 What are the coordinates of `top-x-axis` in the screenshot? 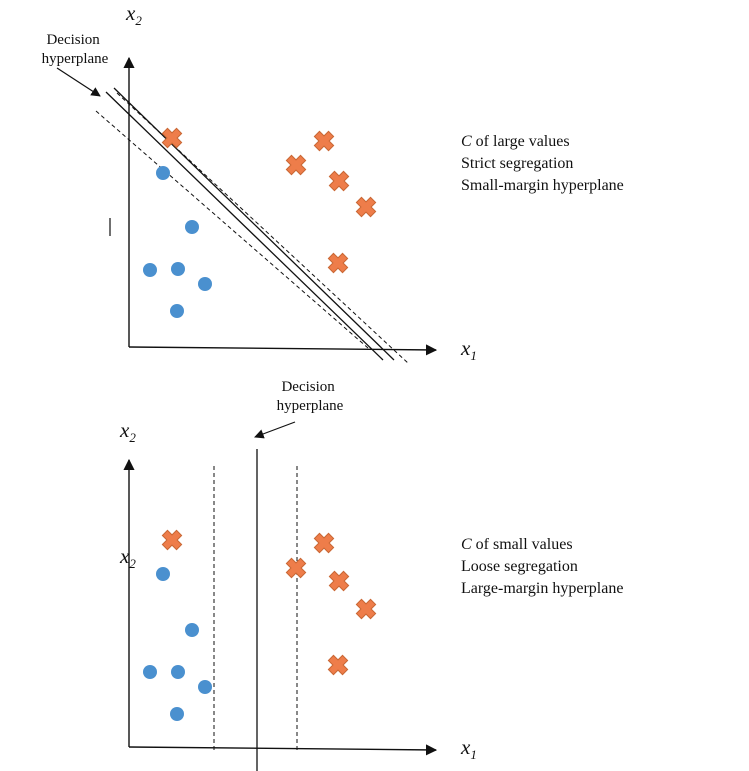 It's located at (283, 350).